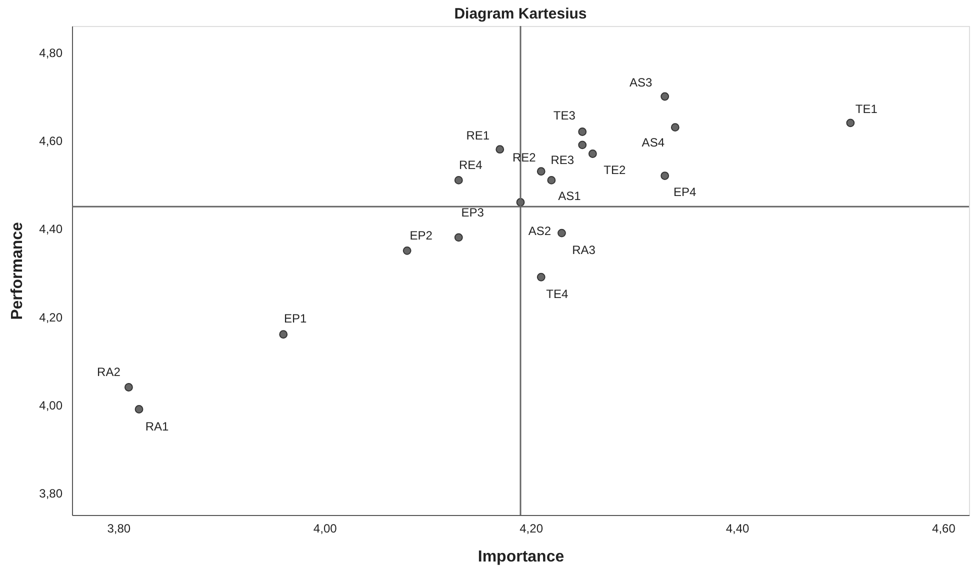  I want to click on y-tick-label: 4,60, so click(51, 141).